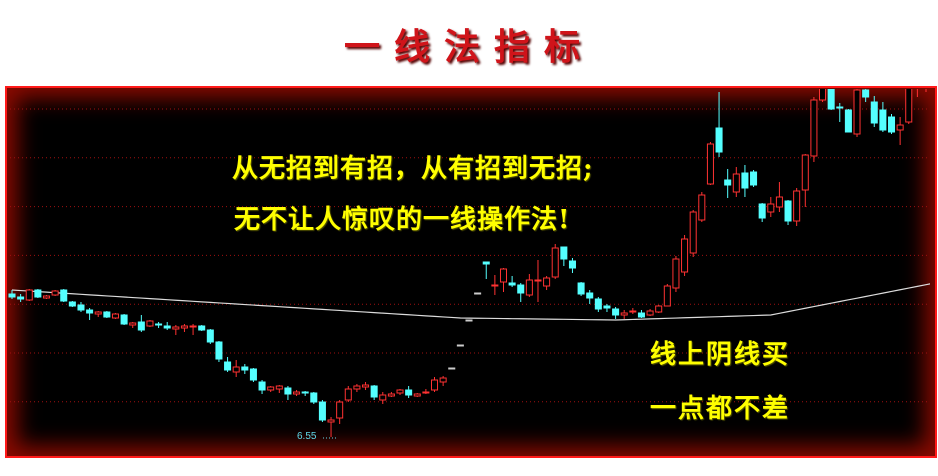 The height and width of the screenshot is (476, 938). Describe the element at coordinates (470, 302) in the screenshot. I see `moving-average-line` at that location.